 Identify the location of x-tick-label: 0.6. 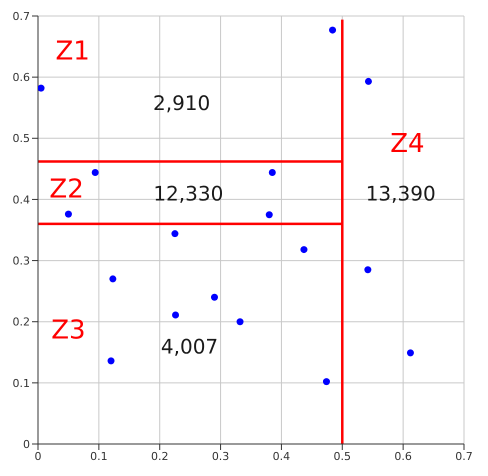
(403, 456).